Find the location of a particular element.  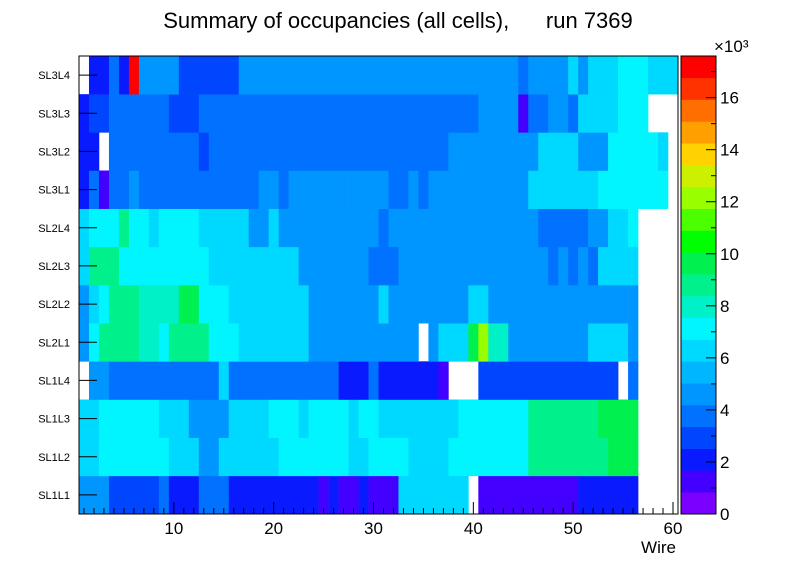

y-tick-label: SL3L1 is located at coordinates (54, 191).